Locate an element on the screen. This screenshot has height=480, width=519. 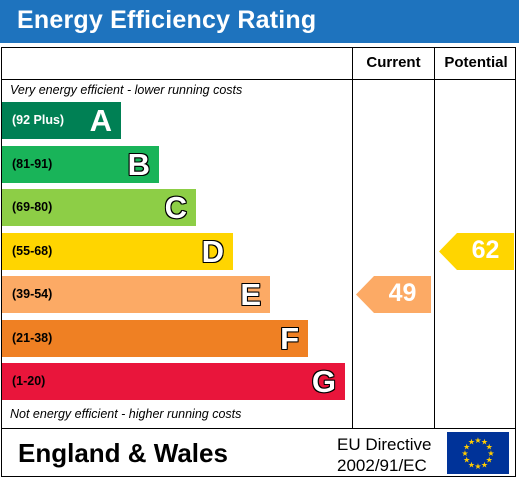
current-arrow-shape is located at coordinates (393, 294).